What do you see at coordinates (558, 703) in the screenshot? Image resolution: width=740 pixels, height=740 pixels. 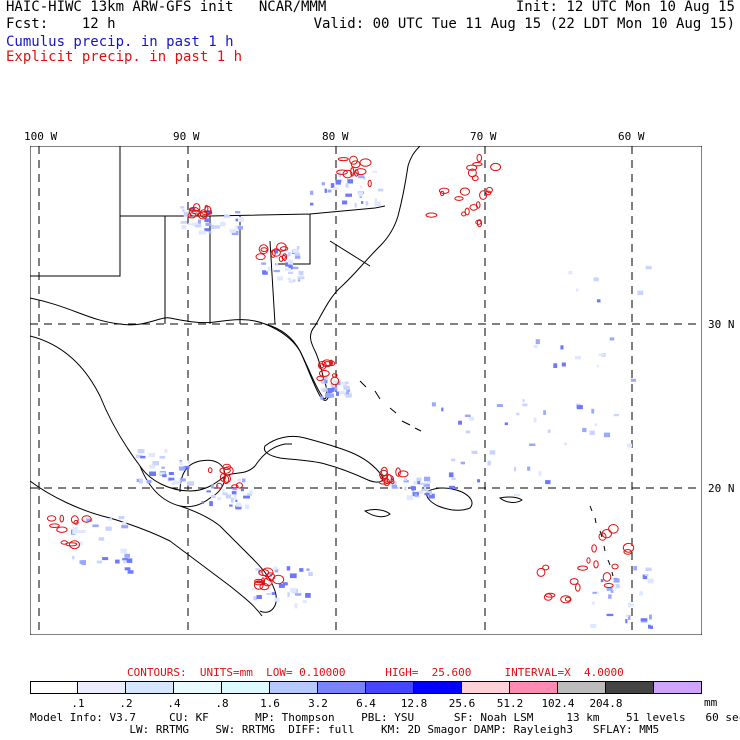 I see `colorbar-level-label: 102.4` at bounding box center [558, 703].